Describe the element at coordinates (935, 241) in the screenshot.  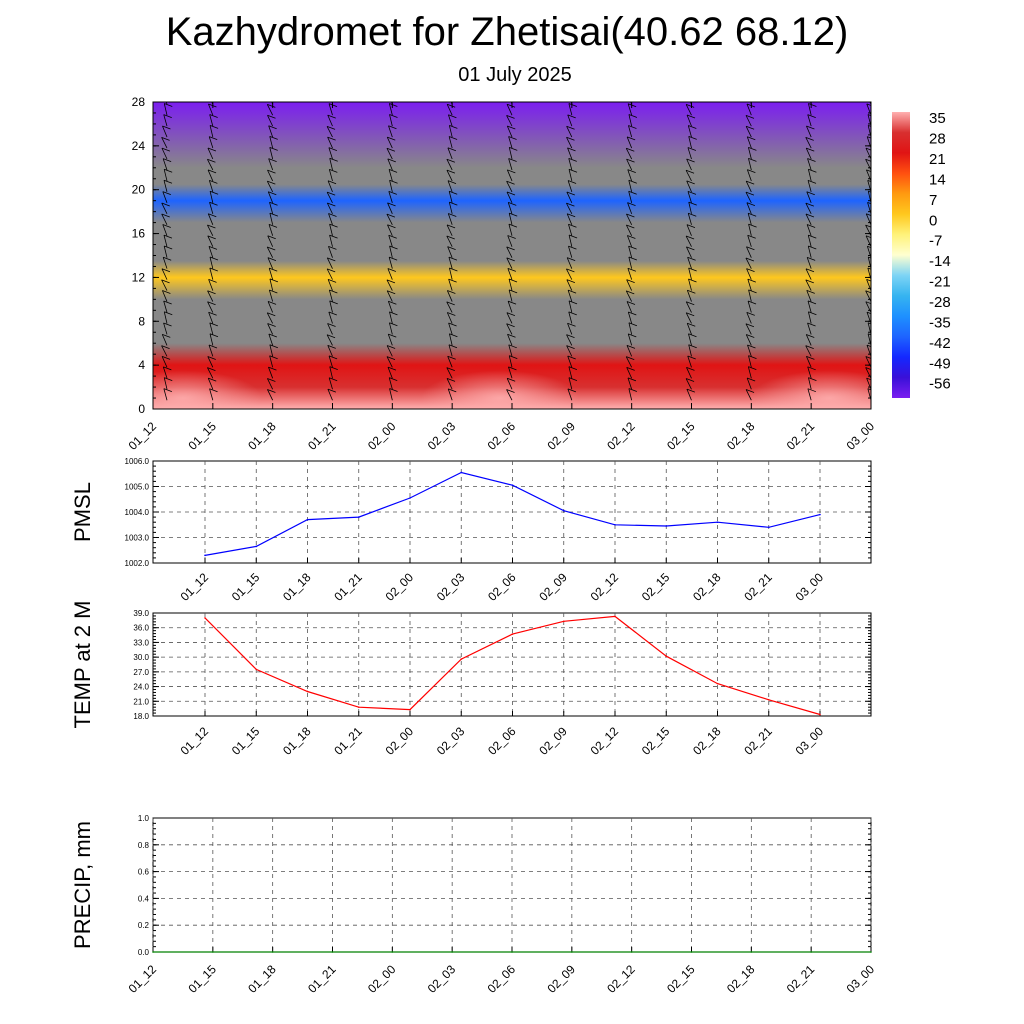
I see `colorbar-label: -7` at that location.